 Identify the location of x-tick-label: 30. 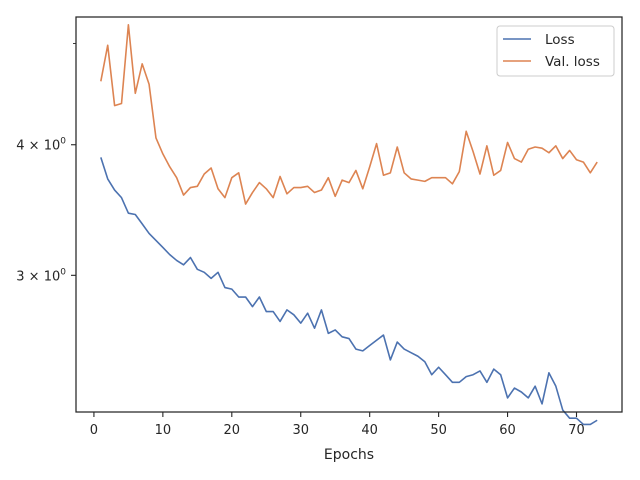
(300, 430).